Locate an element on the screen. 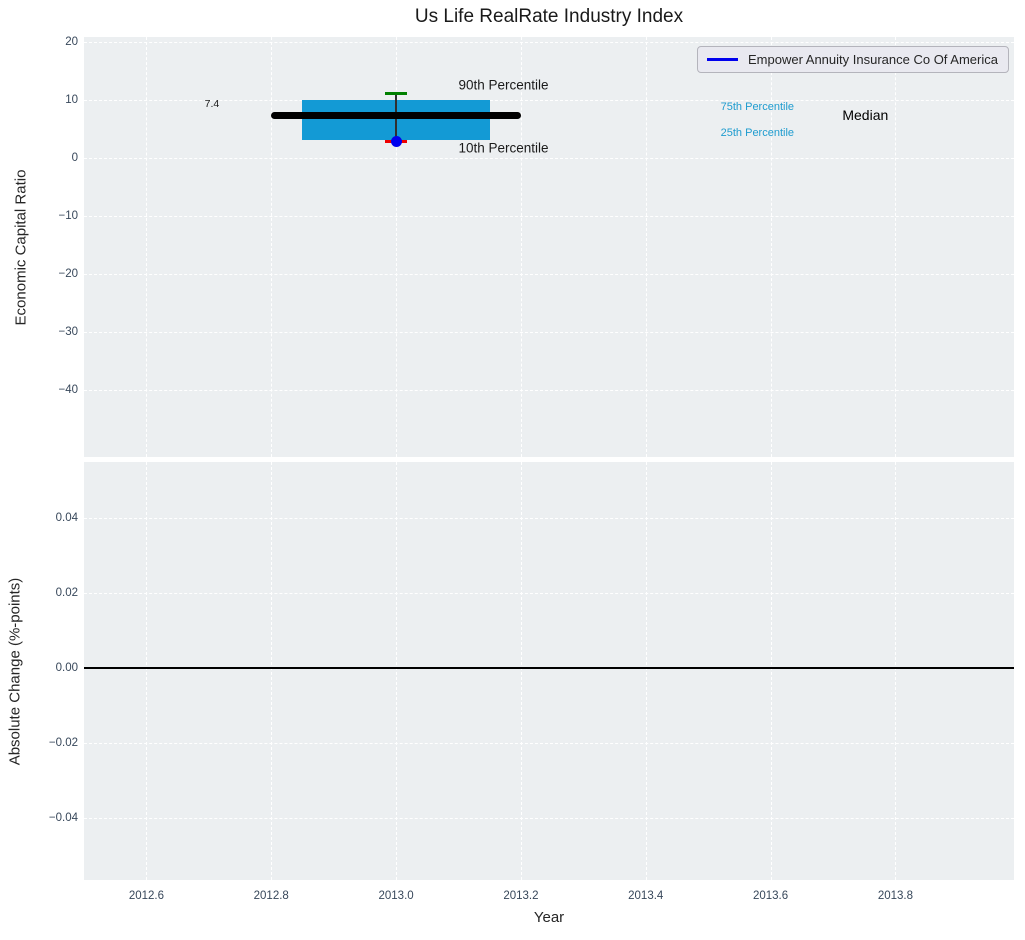 This screenshot has width=1025, height=940. y-tick-label-top: 0 is located at coordinates (74, 158).